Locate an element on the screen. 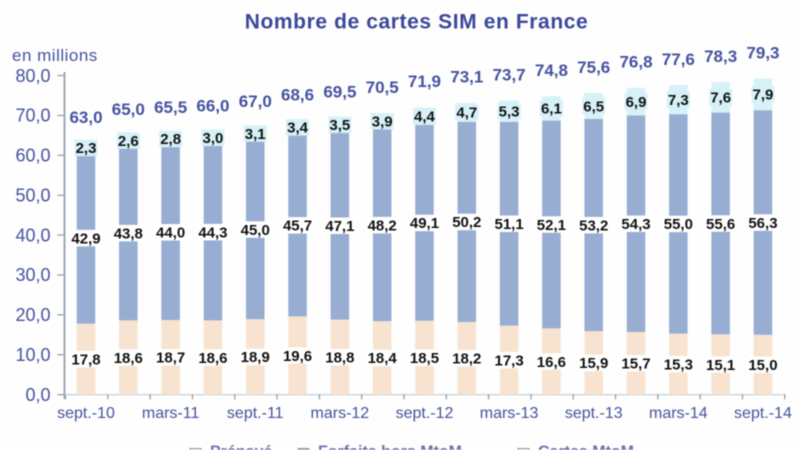  svg-text: 3,0 is located at coordinates (213, 138).